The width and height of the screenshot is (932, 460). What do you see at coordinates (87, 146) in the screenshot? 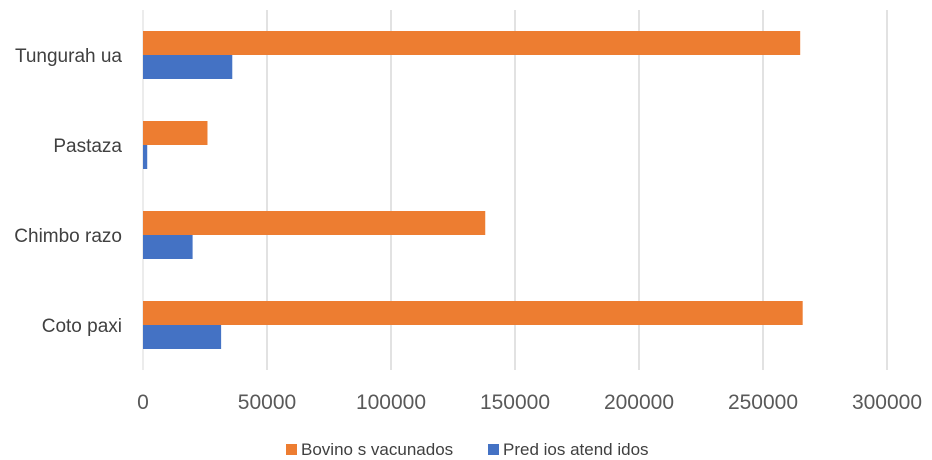
I see `category-label: Pastaza` at bounding box center [87, 146].